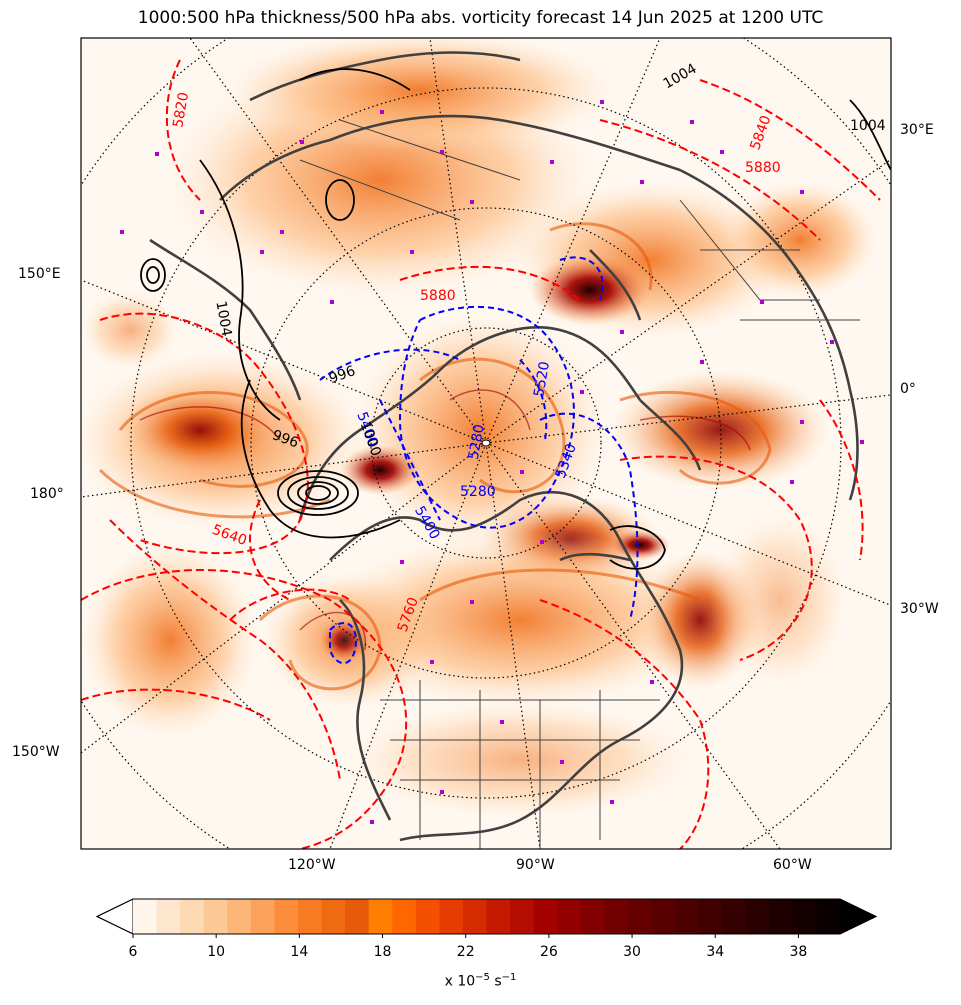 This screenshot has width=961, height=1005. What do you see at coordinates (858, 916) in the screenshot?
I see `colorbar-extend-max` at bounding box center [858, 916].